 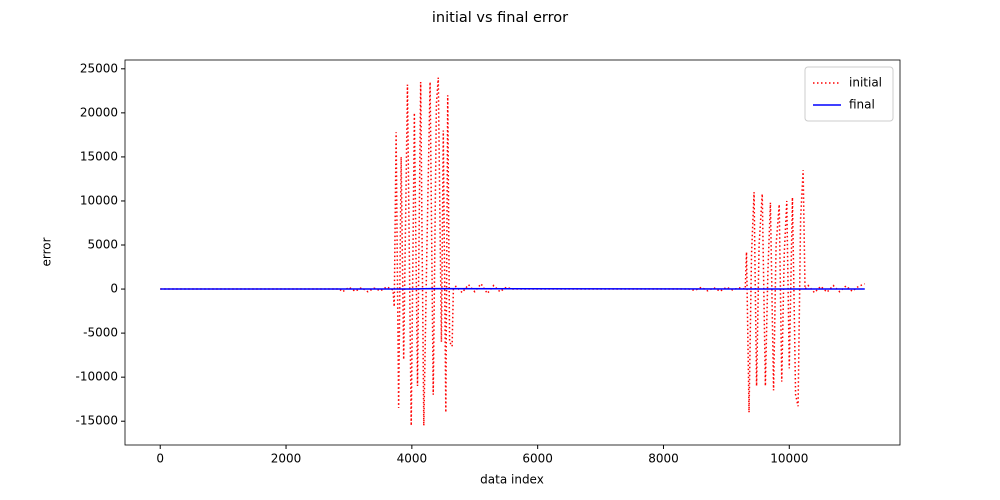 What do you see at coordinates (849, 94) in the screenshot?
I see `legend-box` at bounding box center [849, 94].